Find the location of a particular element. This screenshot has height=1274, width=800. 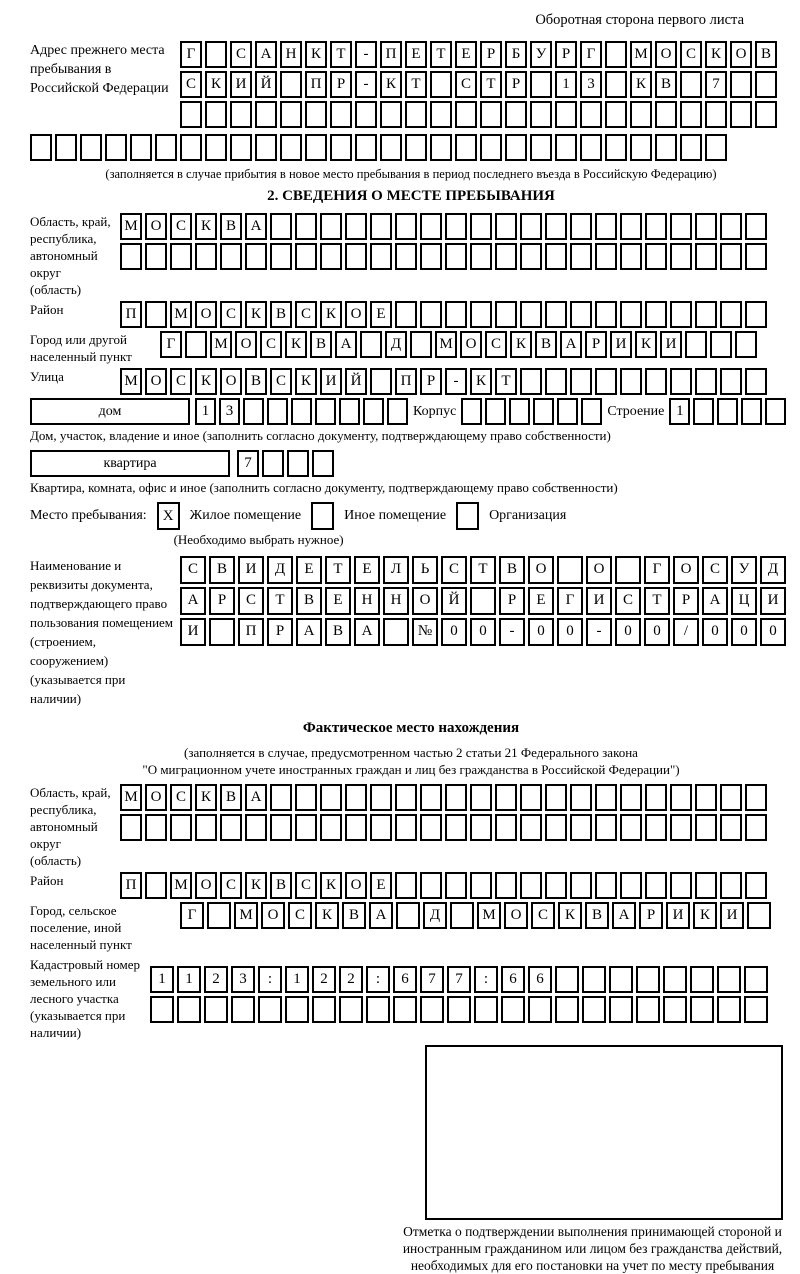

char-cell: Р is located at coordinates (686, 601).